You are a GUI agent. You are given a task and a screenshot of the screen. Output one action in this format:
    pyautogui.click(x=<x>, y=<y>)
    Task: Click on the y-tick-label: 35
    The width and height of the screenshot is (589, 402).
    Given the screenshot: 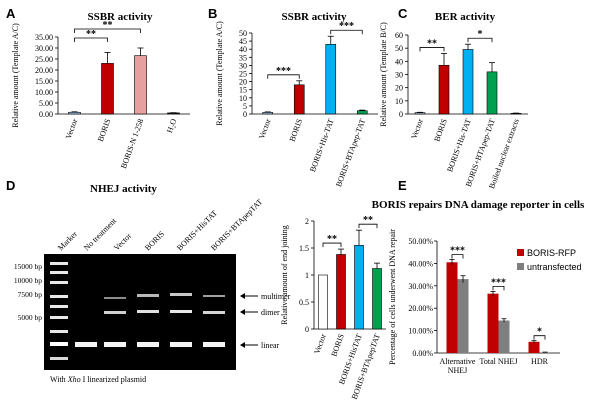 What is the action you would take?
    pyautogui.click(x=243, y=57)
    